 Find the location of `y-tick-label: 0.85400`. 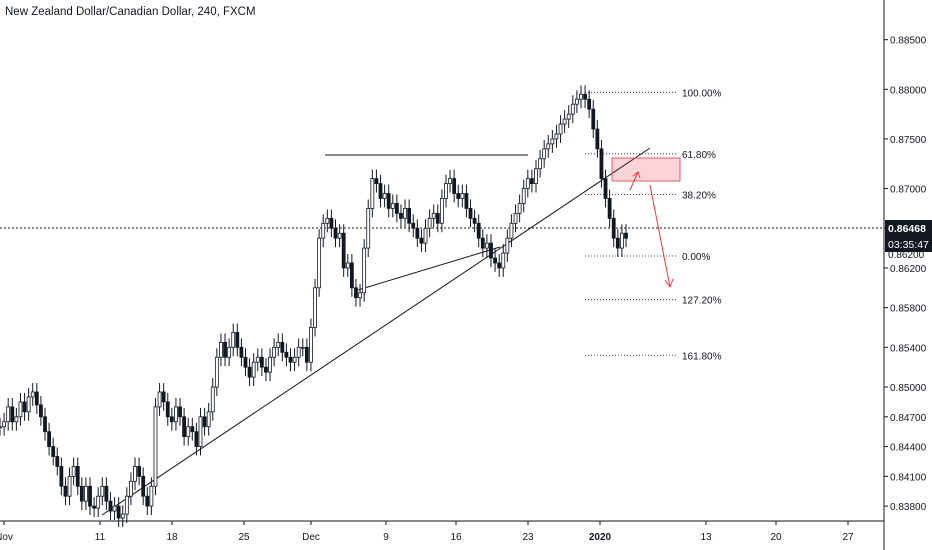

y-tick-label: 0.85400 is located at coordinates (908, 348).